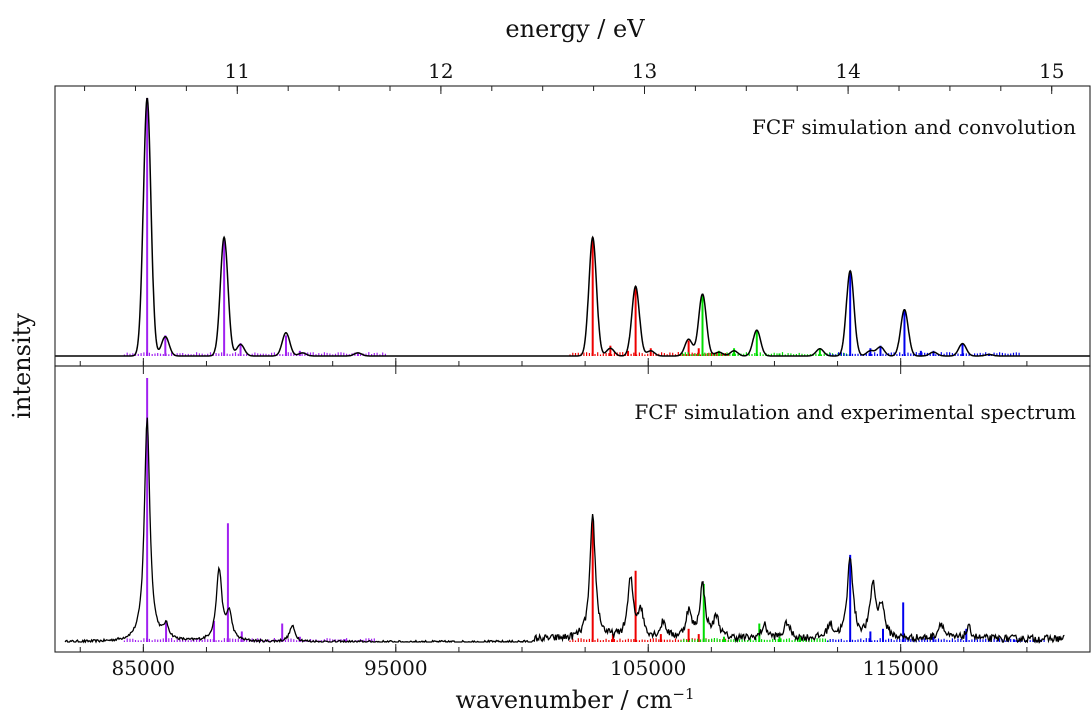 The width and height of the screenshot is (1091, 722). I want to click on panel-bottom-annotation: FCF simulation and experimental spectrum, so click(855, 412).